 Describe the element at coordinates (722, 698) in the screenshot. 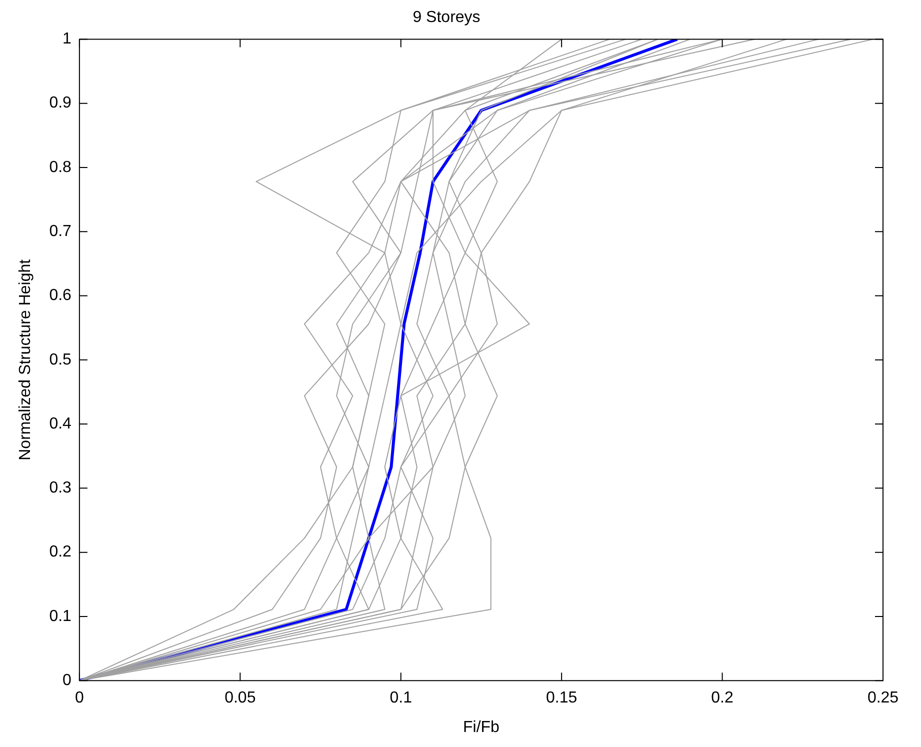

I see `x-tick-label: 0.2` at that location.